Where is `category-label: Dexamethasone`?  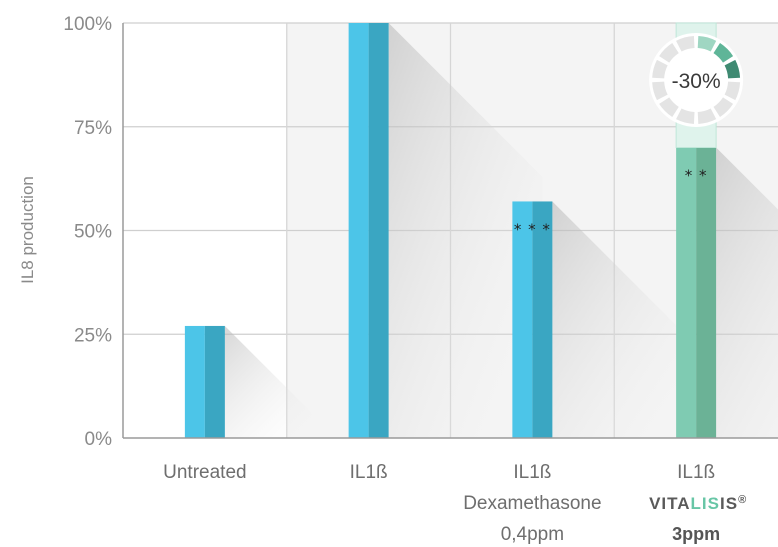
category-label: Dexamethasone is located at coordinates (532, 503).